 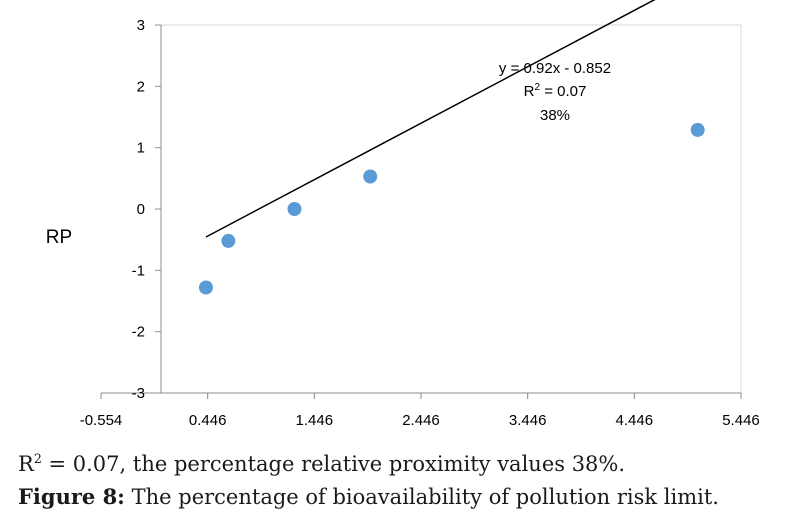 I want to click on y-tick-label: 1, so click(x=141, y=148).